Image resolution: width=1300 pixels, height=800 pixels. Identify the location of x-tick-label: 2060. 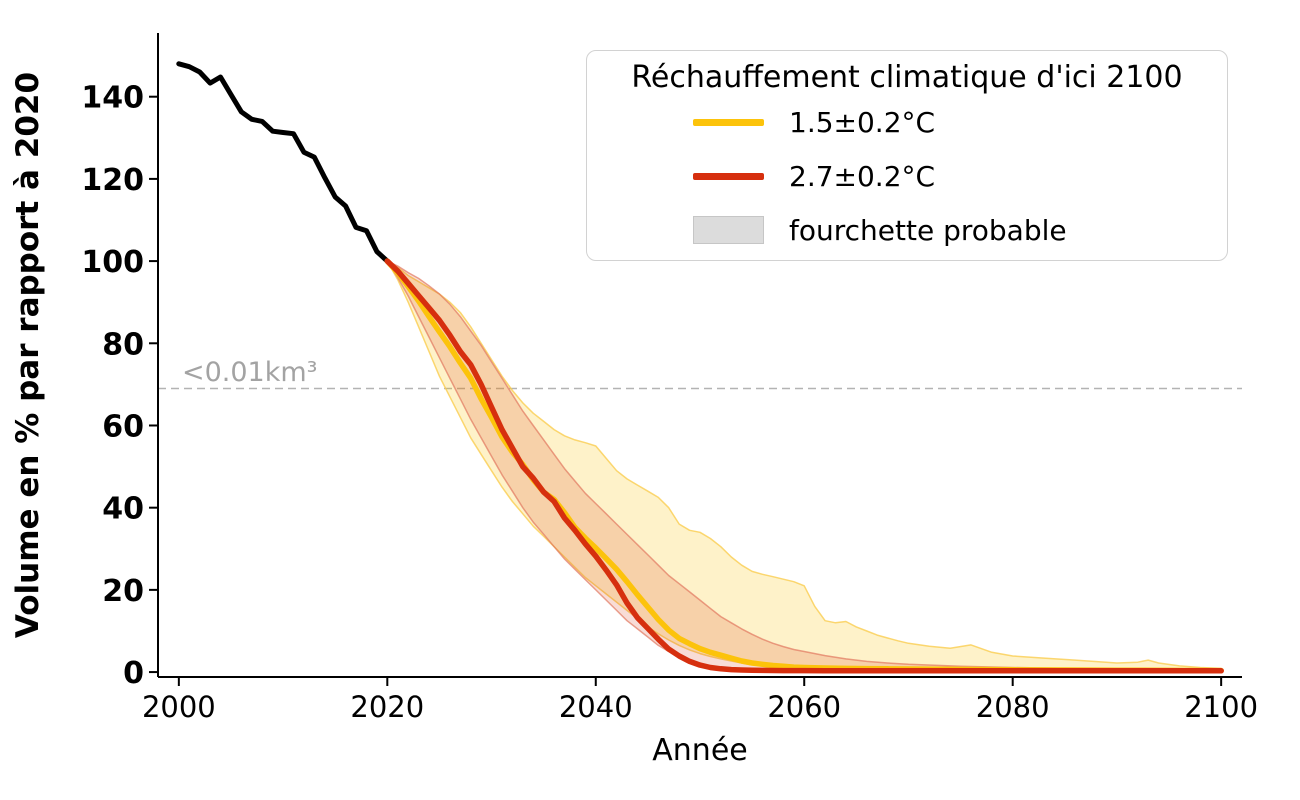
(804, 707).